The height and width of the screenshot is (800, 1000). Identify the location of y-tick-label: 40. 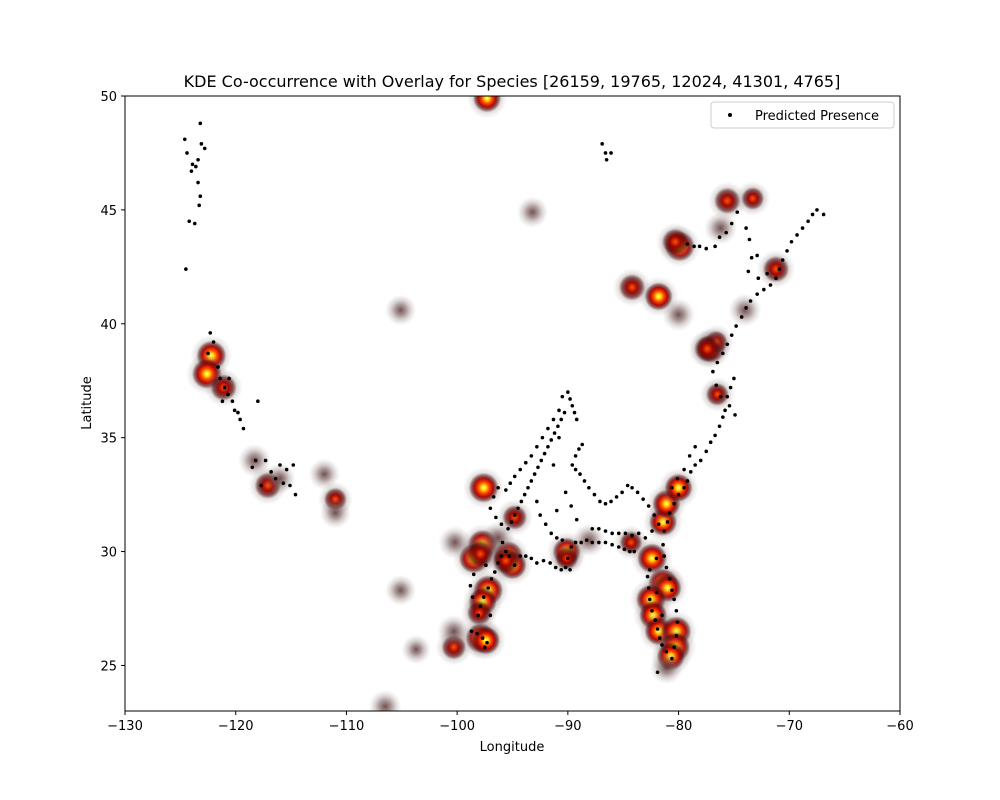
(108, 325).